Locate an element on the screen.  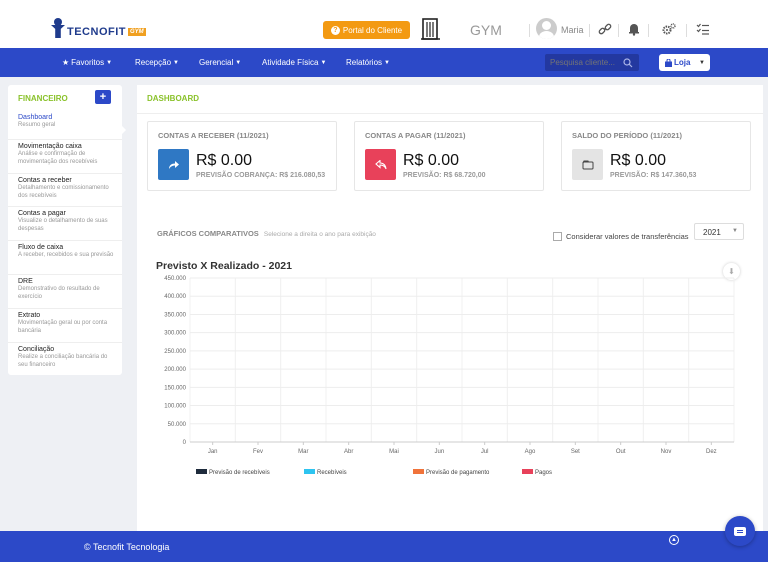
nav-relatorios: Relatórios ▼ is located at coordinates (368, 62).